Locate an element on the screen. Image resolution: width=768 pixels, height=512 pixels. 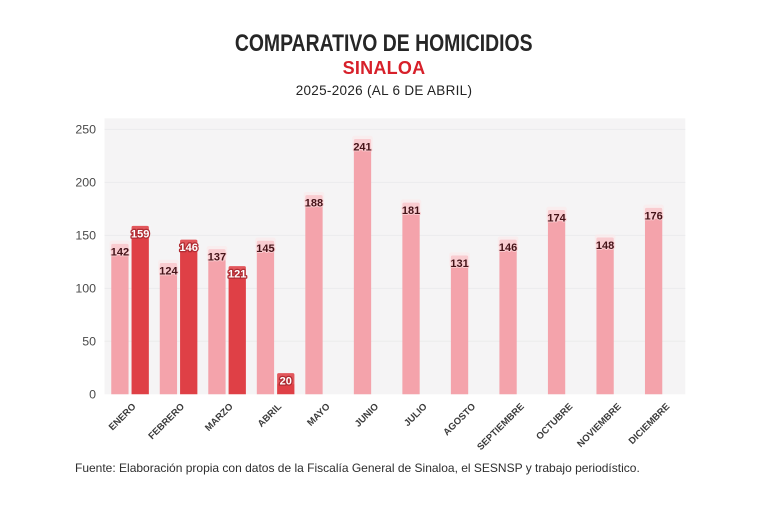
svg-text: 137 is located at coordinates (217, 258).